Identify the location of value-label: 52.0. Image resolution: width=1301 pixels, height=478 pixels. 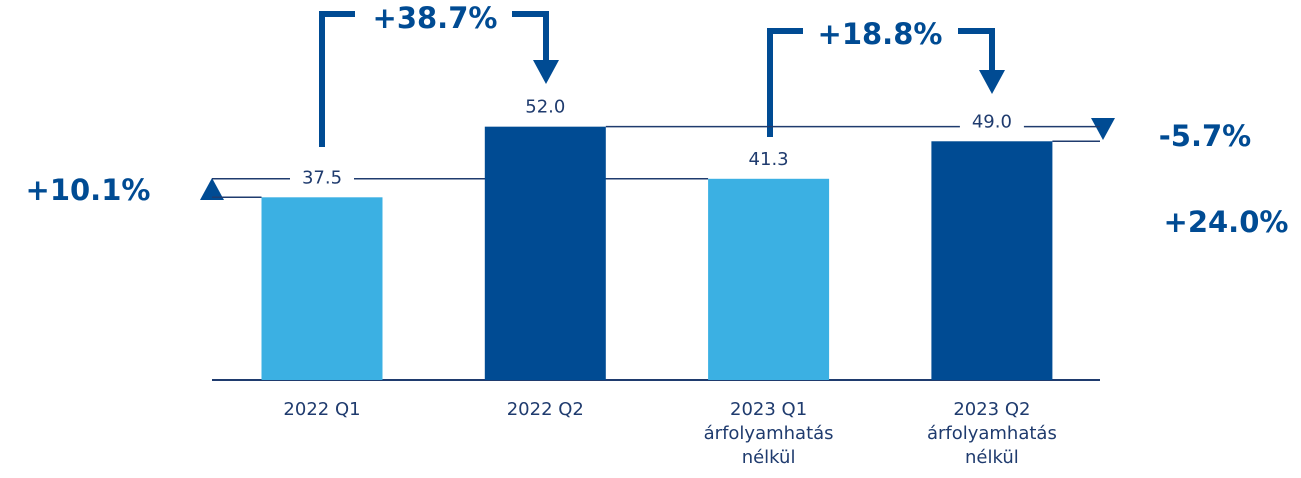
(545, 107).